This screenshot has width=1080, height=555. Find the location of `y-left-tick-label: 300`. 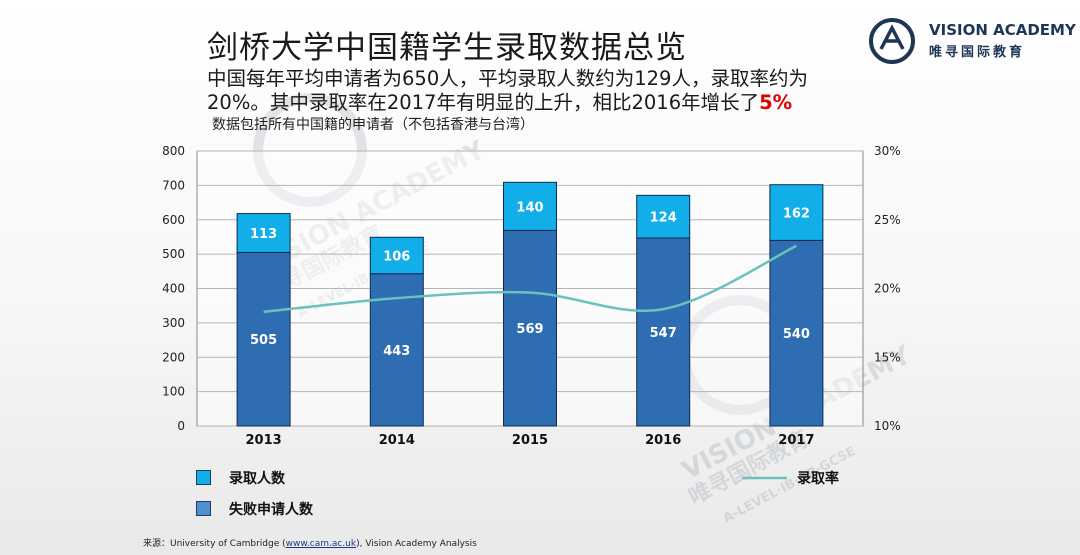

y-left-tick-label: 300 is located at coordinates (173, 323).